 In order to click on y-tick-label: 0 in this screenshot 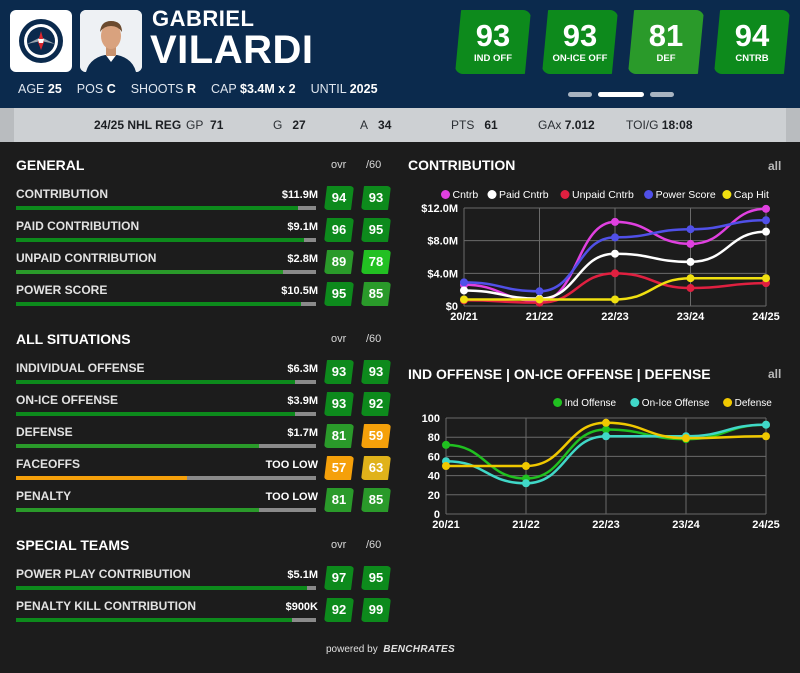, I will do `click(437, 515)`.